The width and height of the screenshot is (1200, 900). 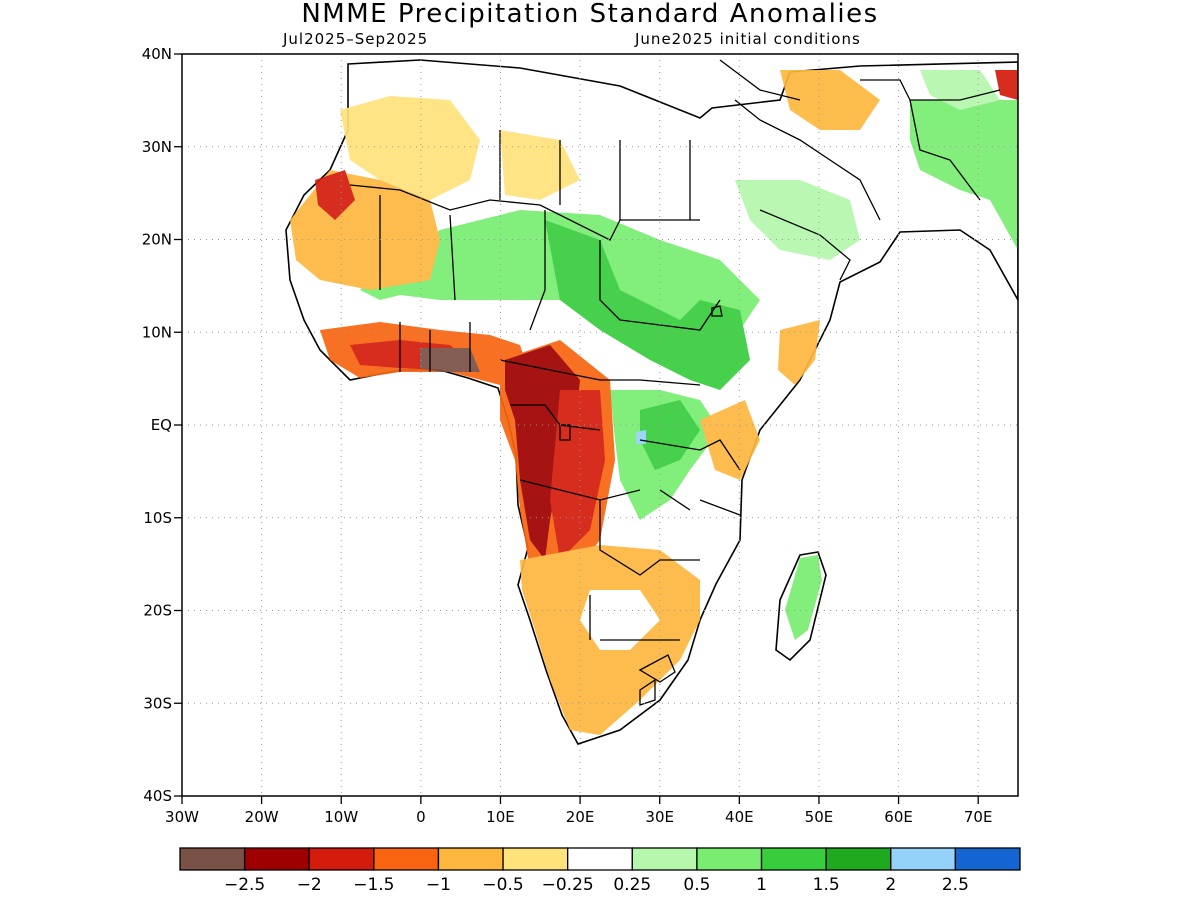 I want to click on lon-tick-label: 10E, so click(x=500, y=817).